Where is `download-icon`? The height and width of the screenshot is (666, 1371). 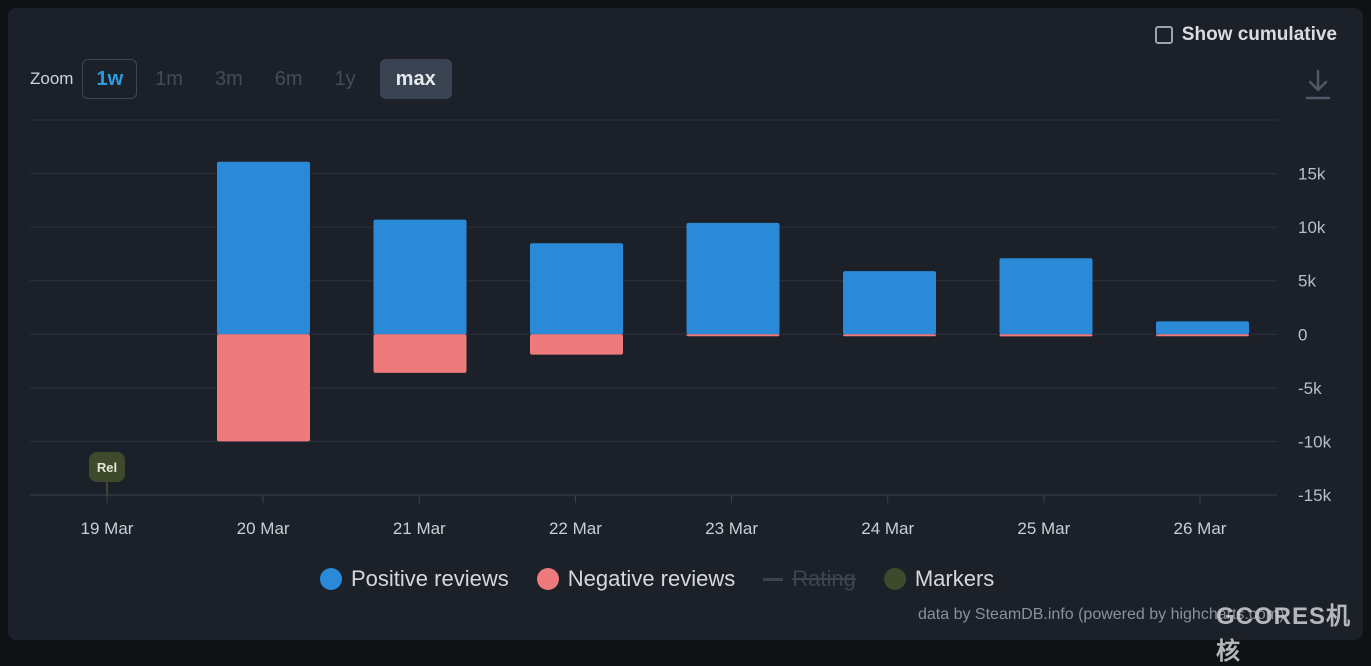
download-icon is located at coordinates (1318, 85).